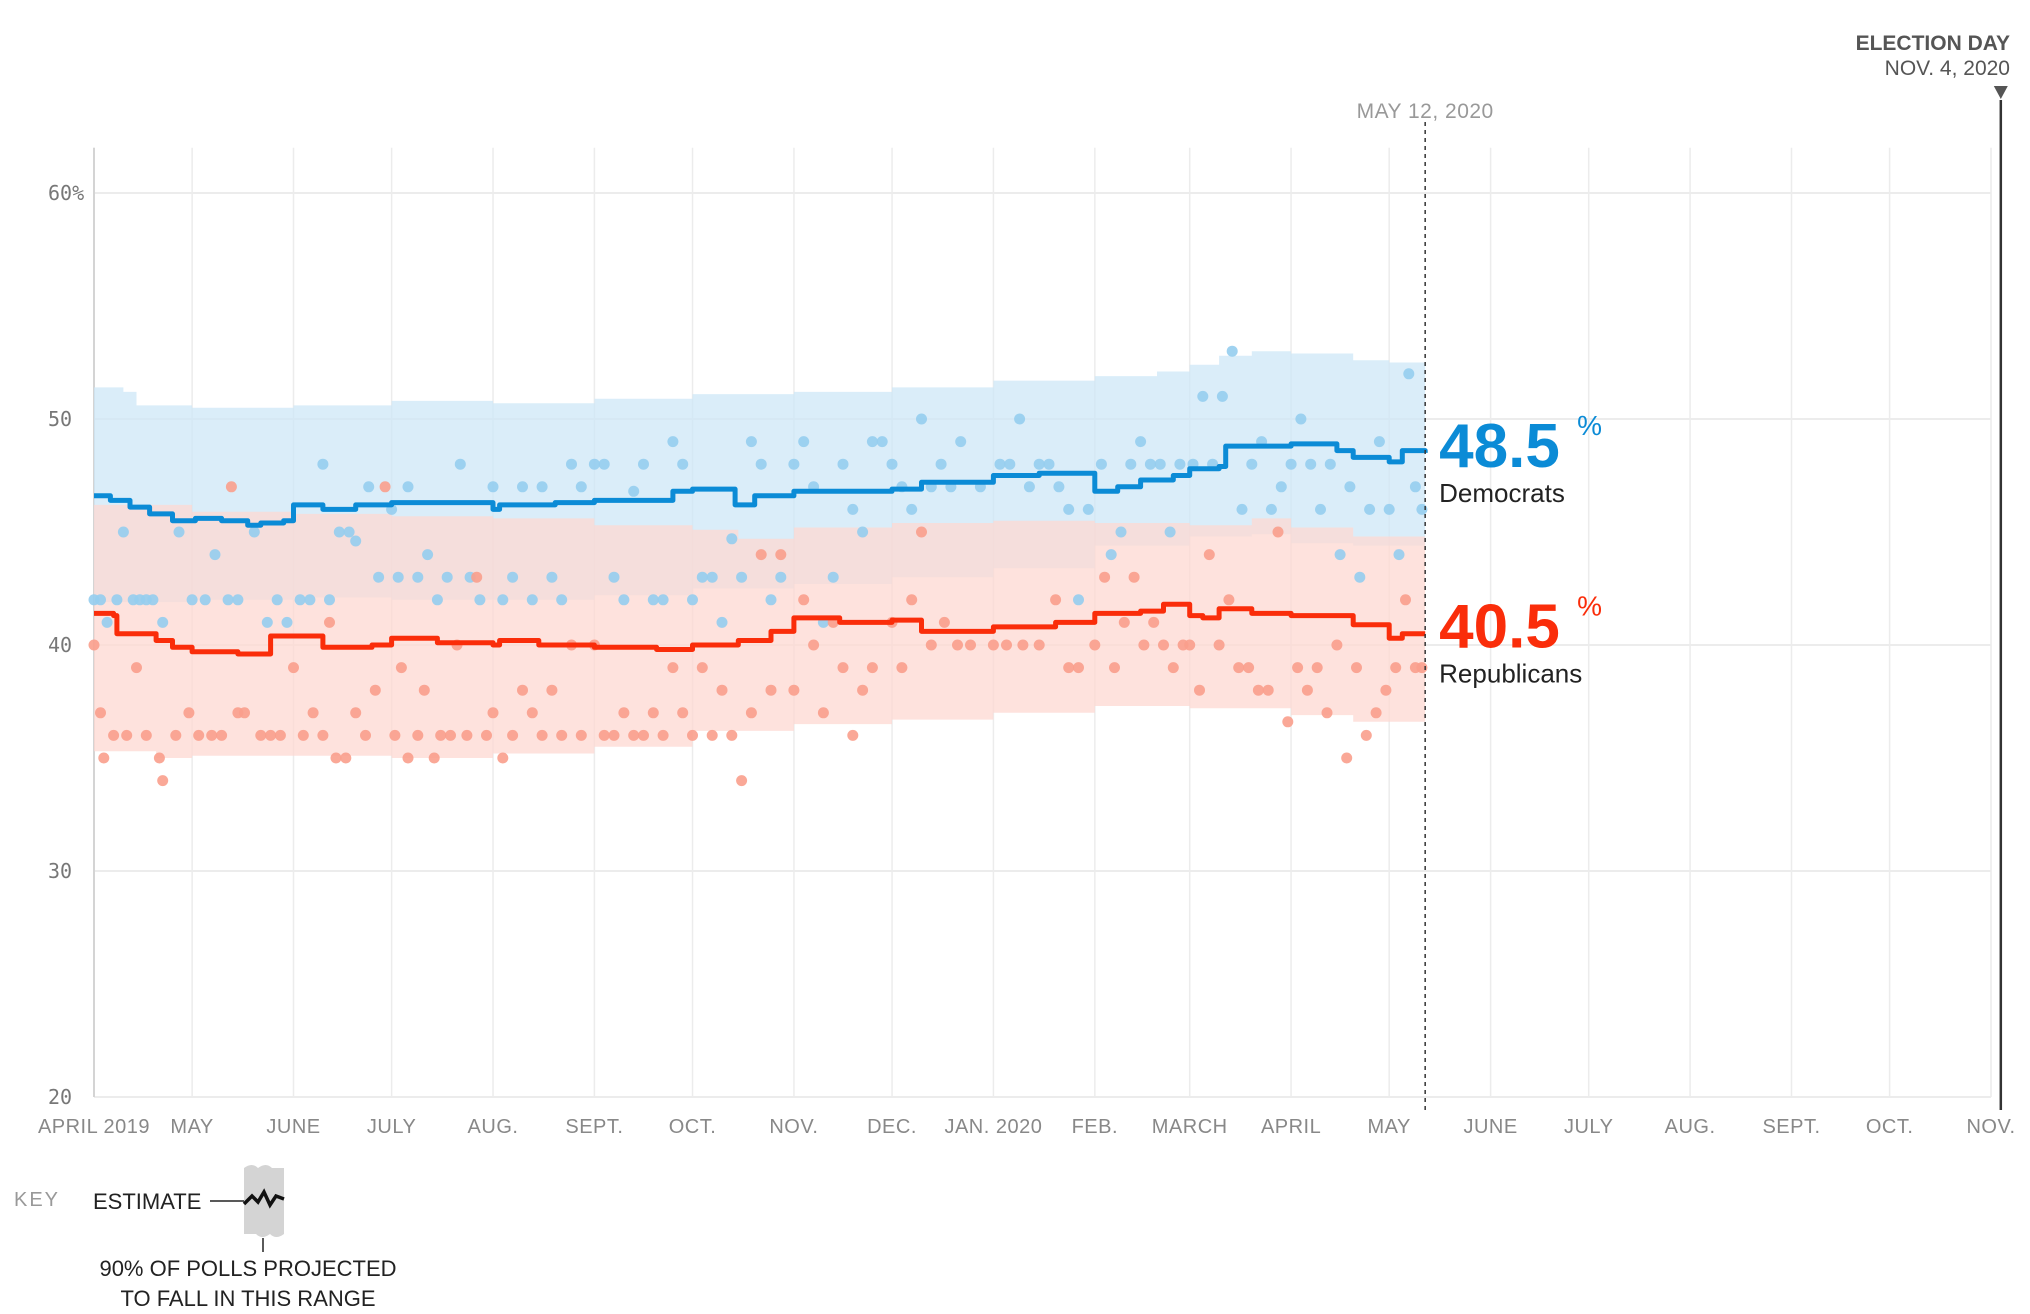 Image resolution: width=2030 pixels, height=1314 pixels. What do you see at coordinates (1389, 1127) in the screenshot?
I see `x-tick-label: MAY` at bounding box center [1389, 1127].